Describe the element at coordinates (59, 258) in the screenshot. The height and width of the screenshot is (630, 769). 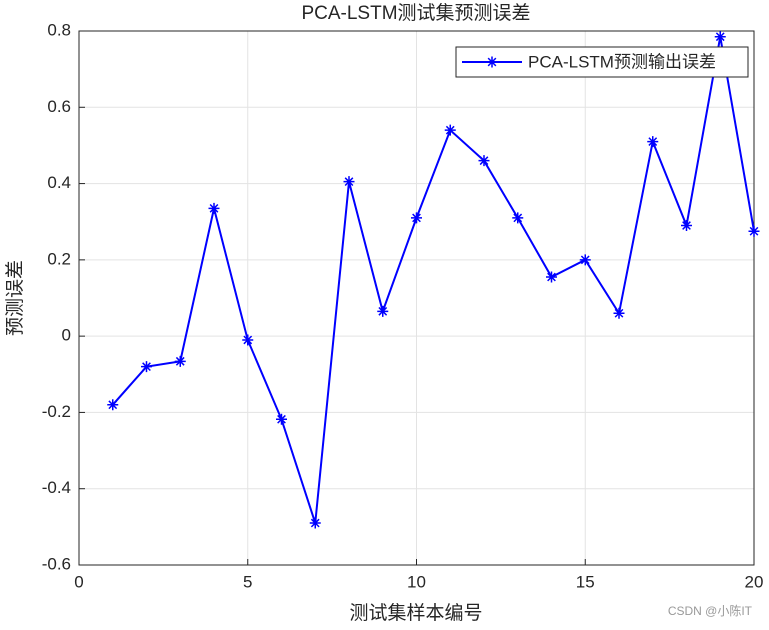
I see `y-tick-label: 0.2` at that location.